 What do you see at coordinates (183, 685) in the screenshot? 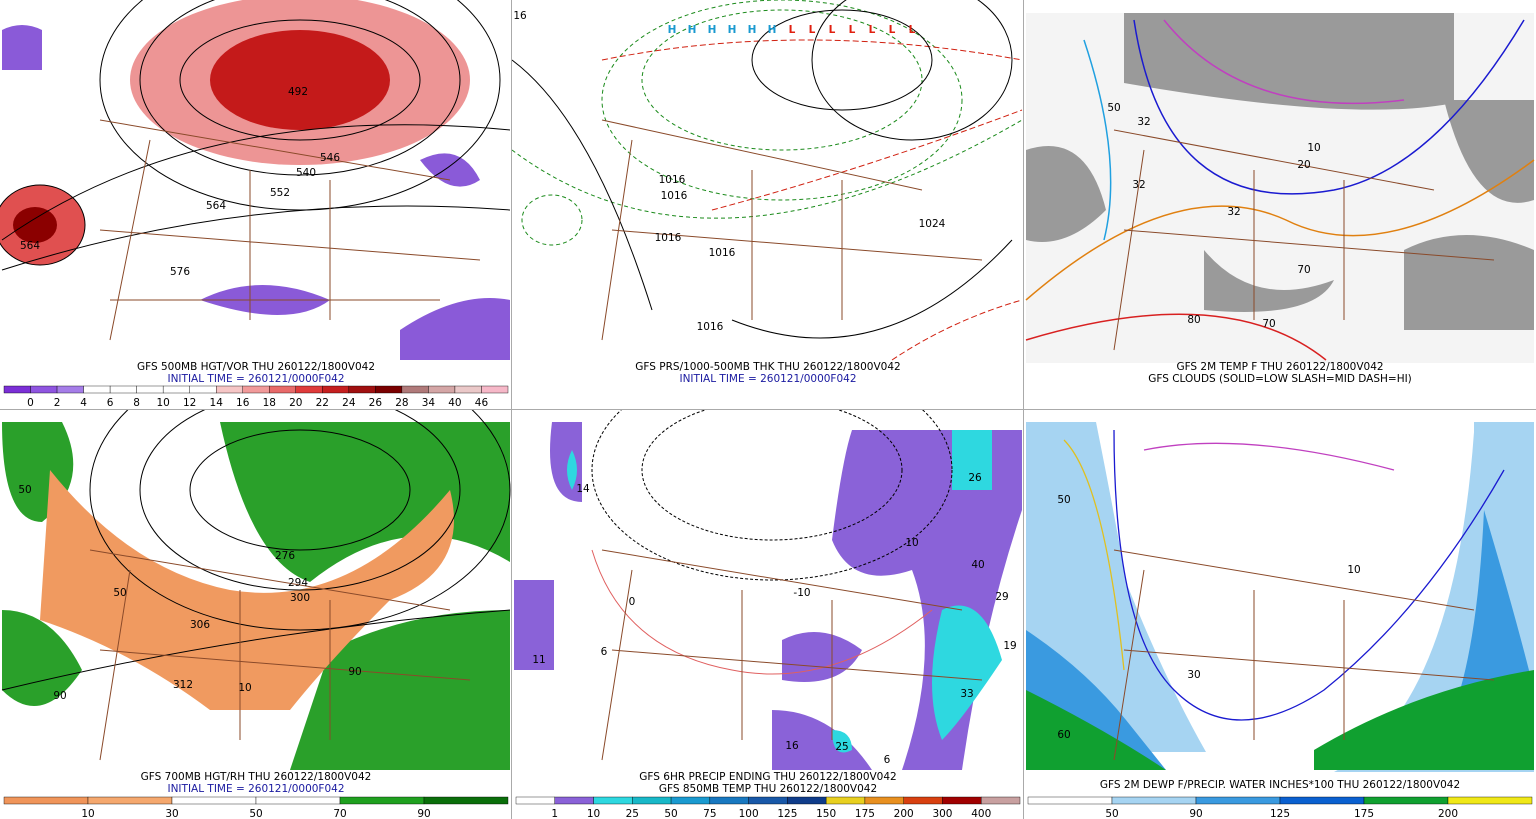
I see `map-label: 312` at bounding box center [183, 685].